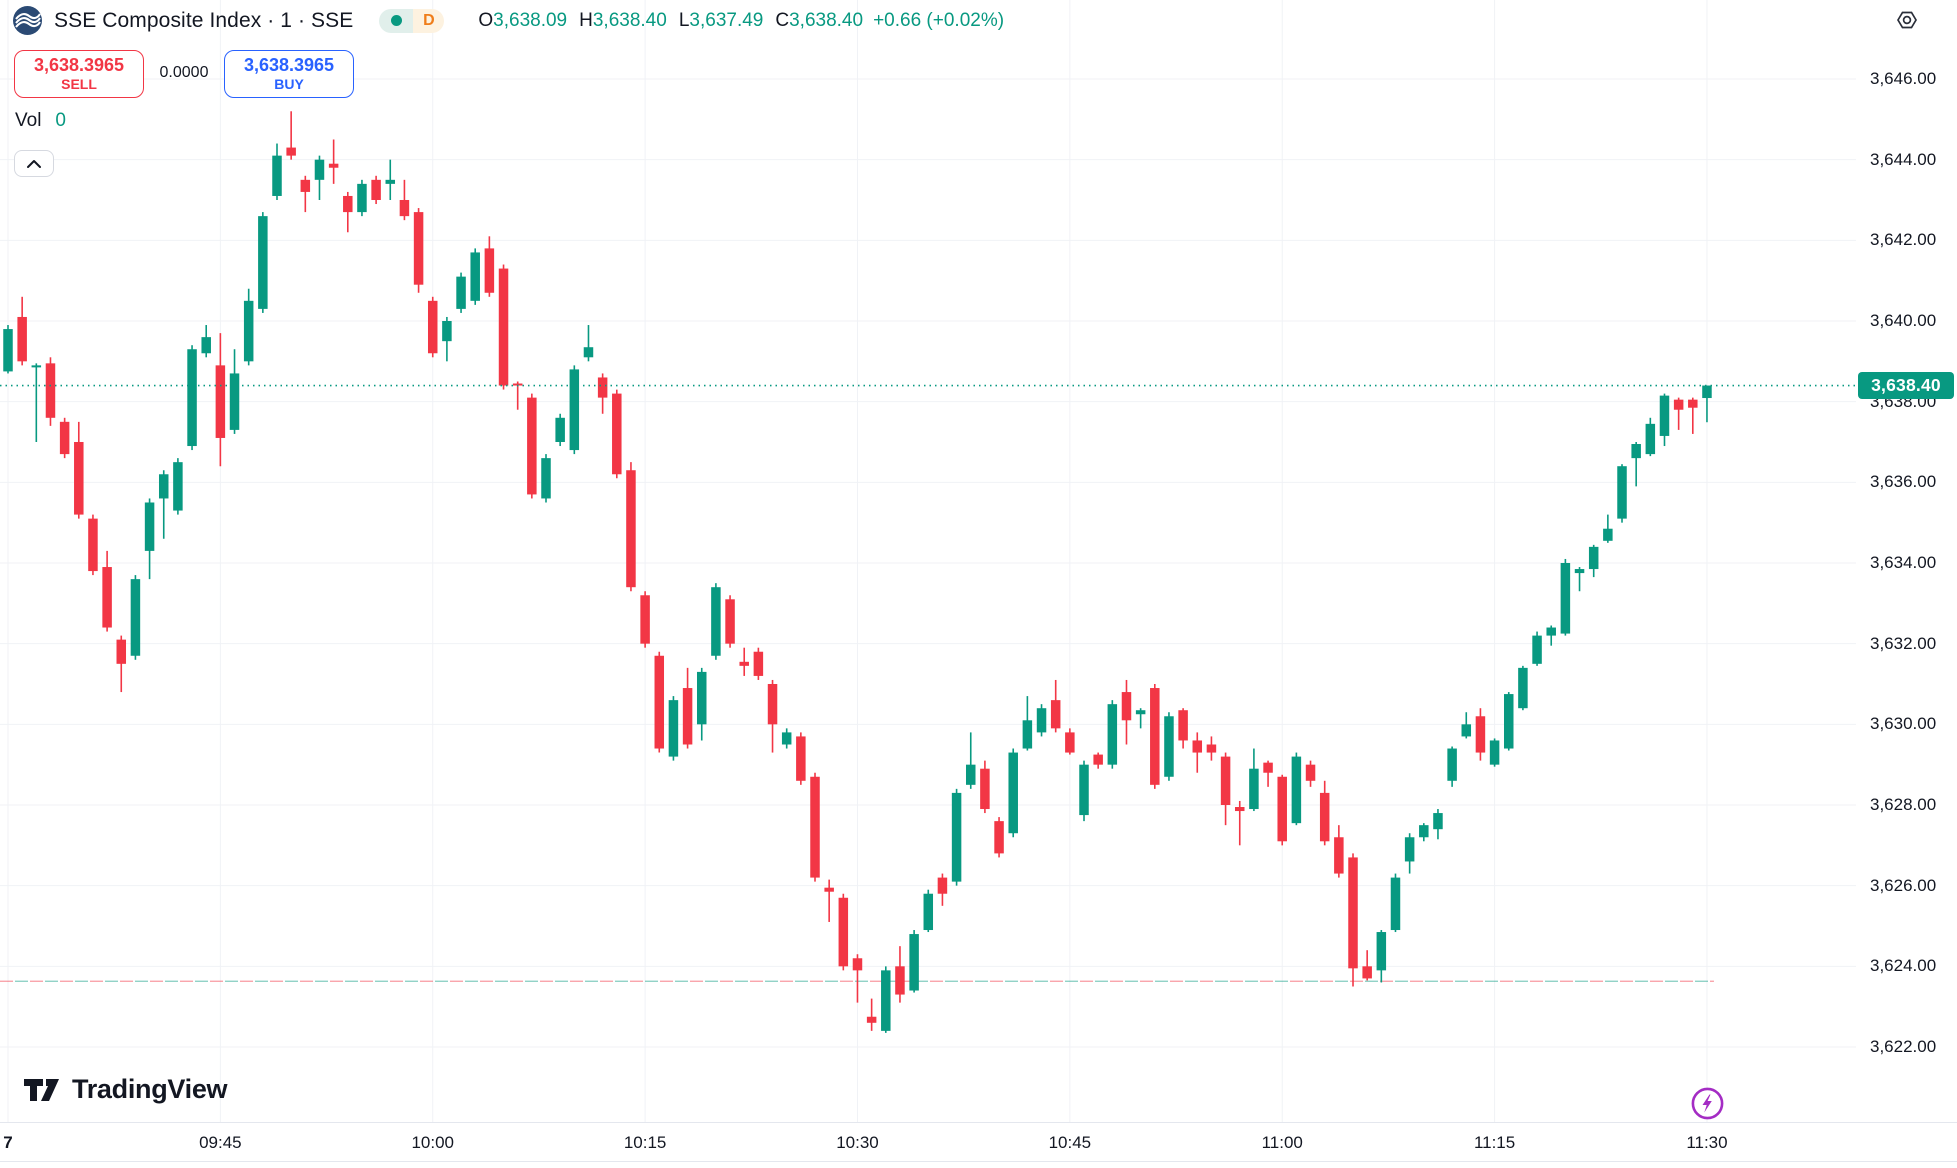 This screenshot has width=1957, height=1168. Describe the element at coordinates (79, 74) in the screenshot. I see `sell-button: 3,638.3965 SELL` at that location.